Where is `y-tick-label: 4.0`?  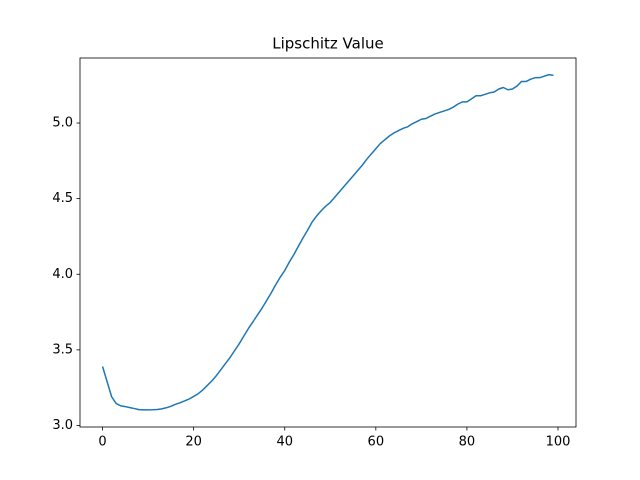 y-tick-label: 4.0 is located at coordinates (62, 274).